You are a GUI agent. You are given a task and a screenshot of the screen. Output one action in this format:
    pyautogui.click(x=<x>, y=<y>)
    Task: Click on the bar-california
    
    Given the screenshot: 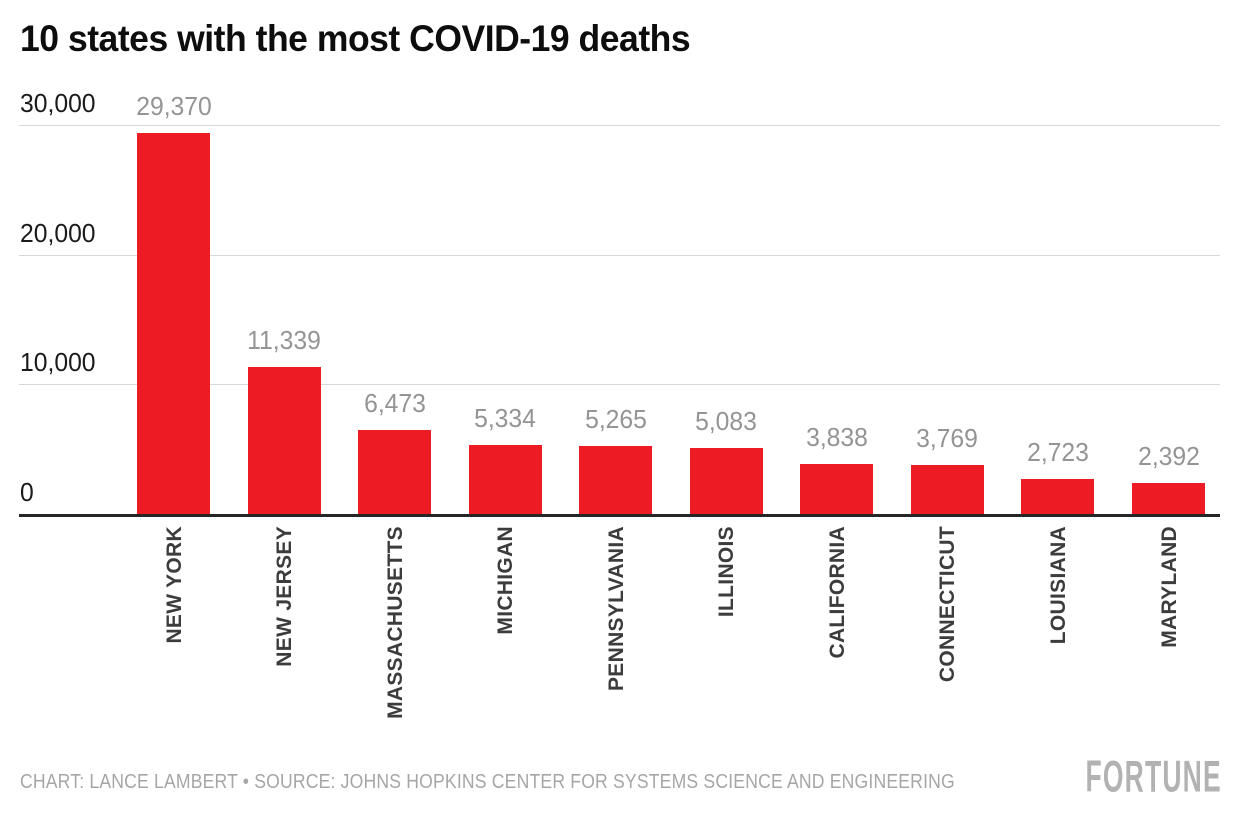 What is the action you would take?
    pyautogui.click(x=837, y=489)
    